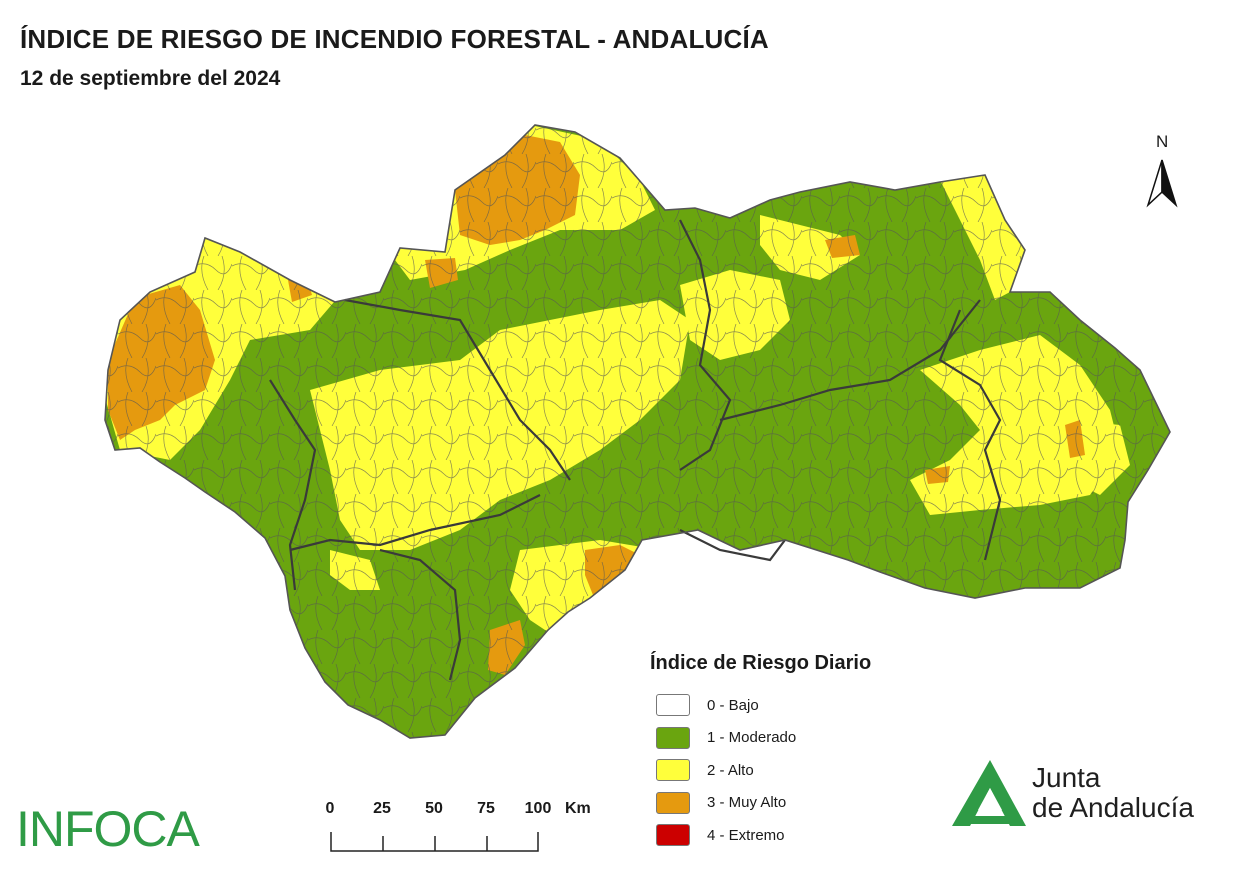 The image size is (1239, 875). Describe the element at coordinates (760, 705) in the screenshot. I see `legend-item-bajo: 0 - Bajo` at that location.